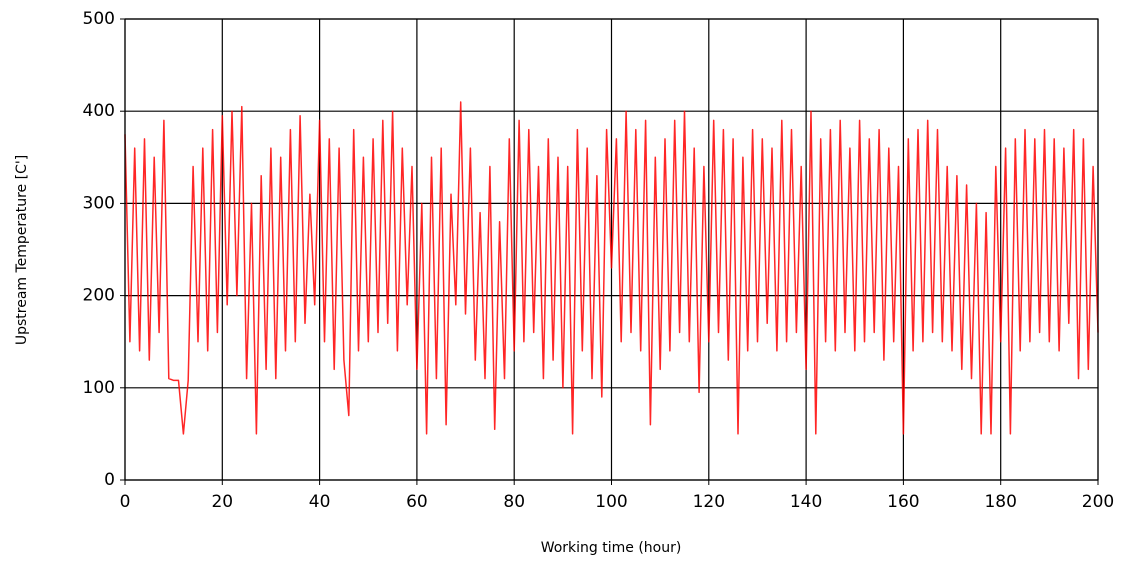  I want to click on x-tick-label: 140, so click(806, 502).